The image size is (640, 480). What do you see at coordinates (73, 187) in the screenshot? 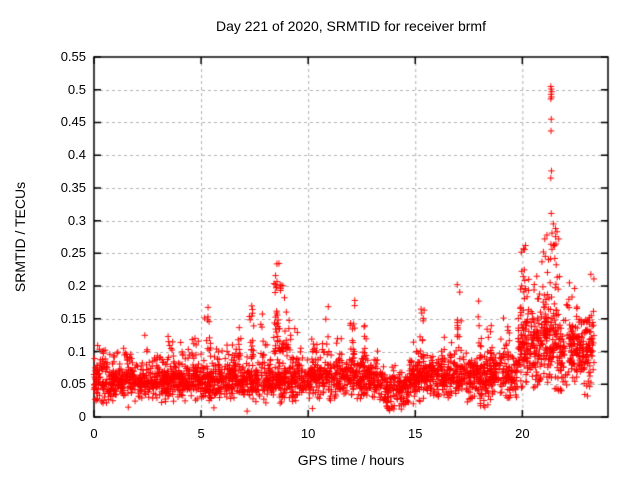
I see `y-tick-label: 0.35` at bounding box center [73, 187].